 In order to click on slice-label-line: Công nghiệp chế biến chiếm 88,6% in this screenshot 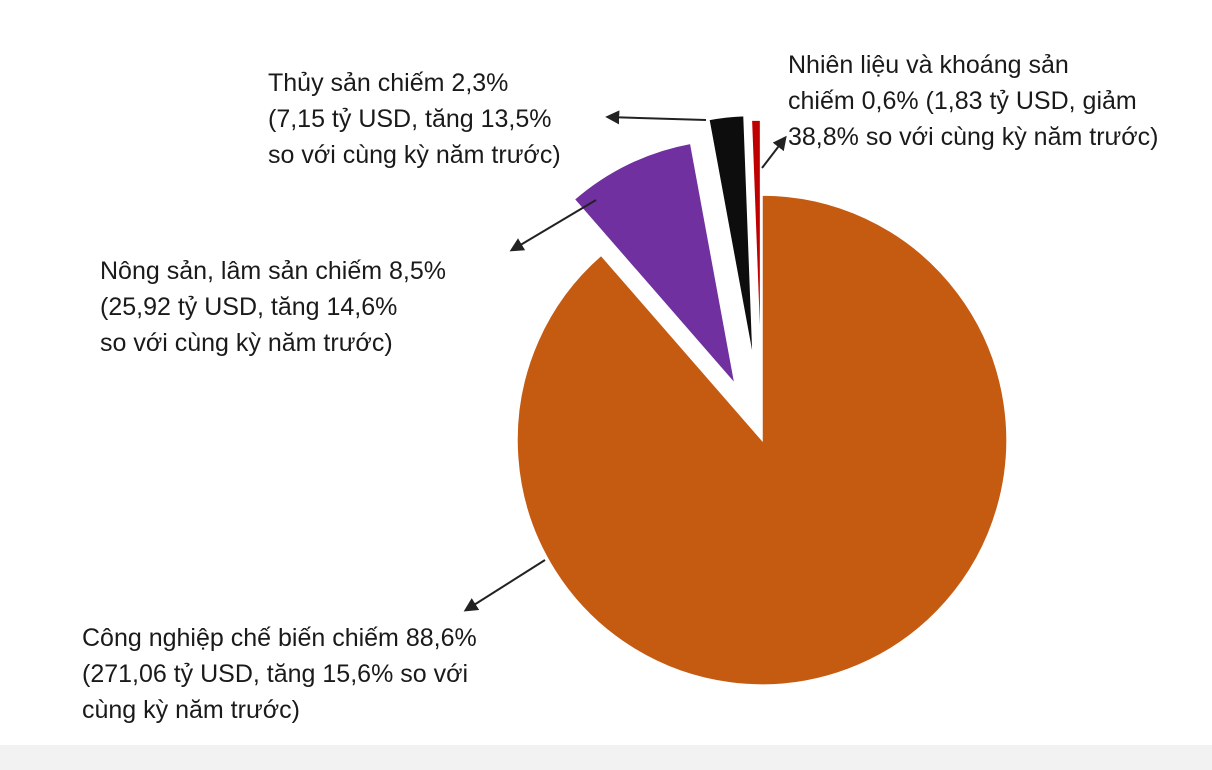, I will do `click(279, 638)`.